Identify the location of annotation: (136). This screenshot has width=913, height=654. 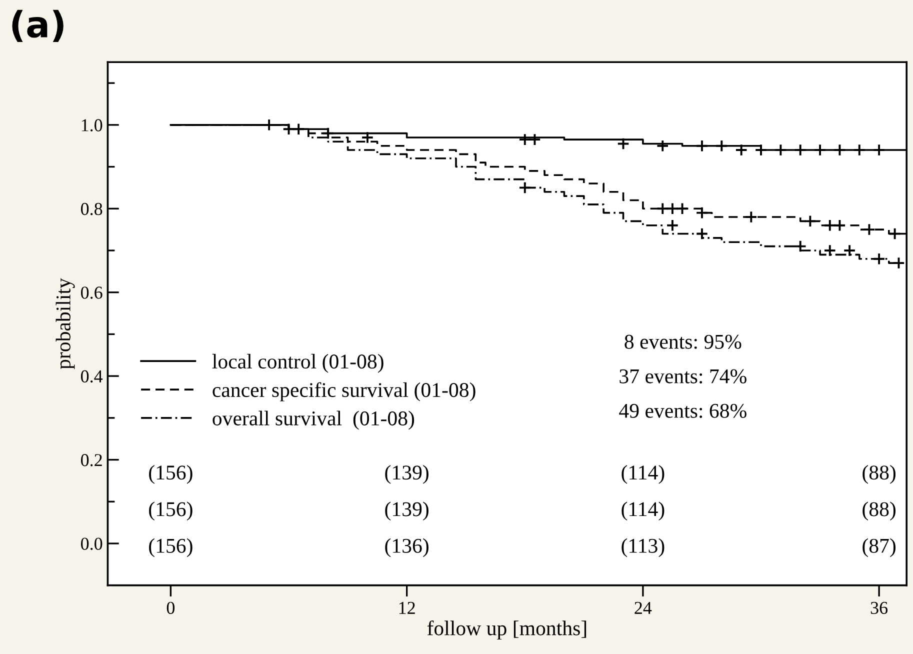
(406, 548).